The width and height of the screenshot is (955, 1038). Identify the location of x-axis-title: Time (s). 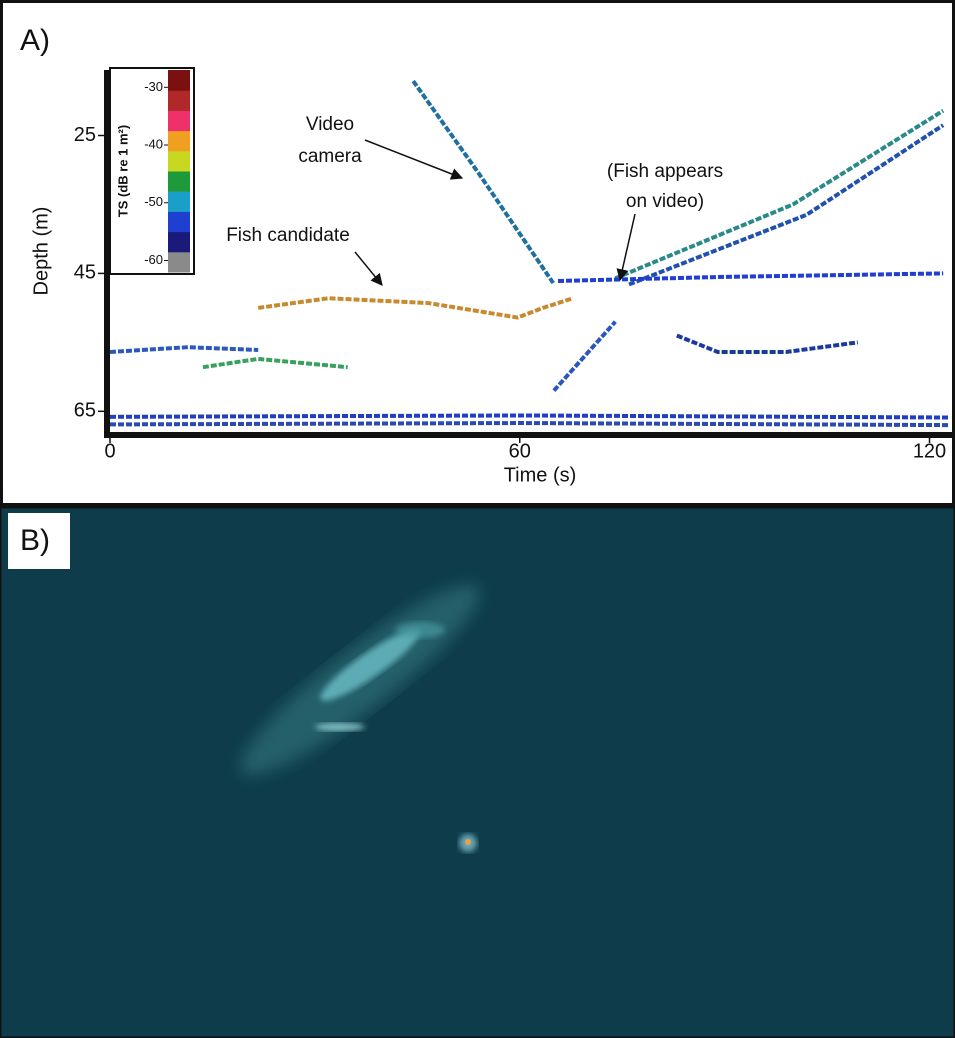
(540, 475).